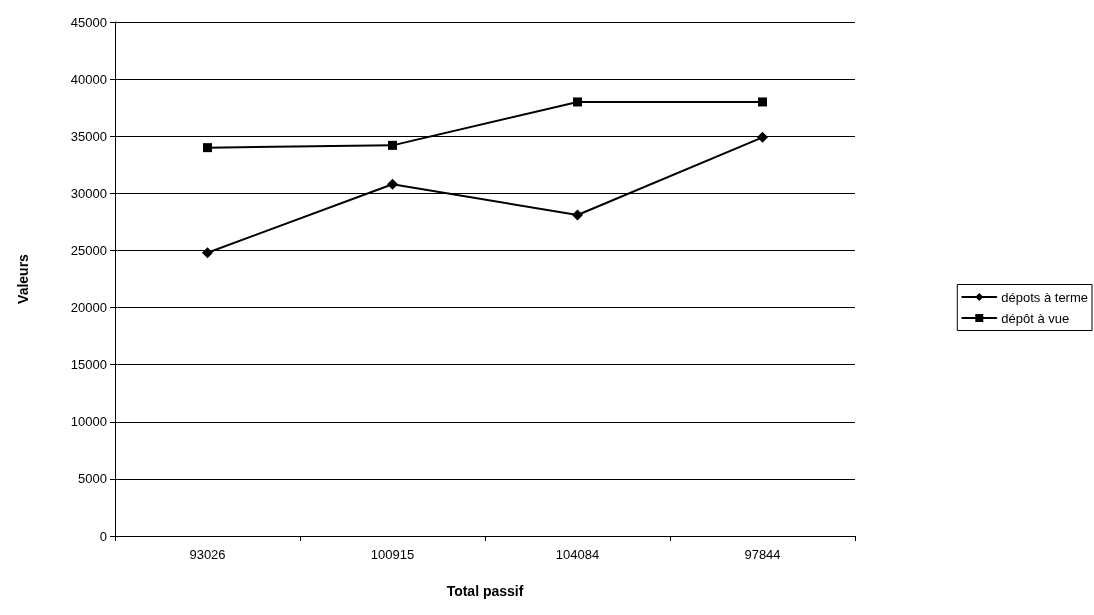  What do you see at coordinates (1035, 318) in the screenshot?
I see `legend-label: dépôt à vue` at bounding box center [1035, 318].